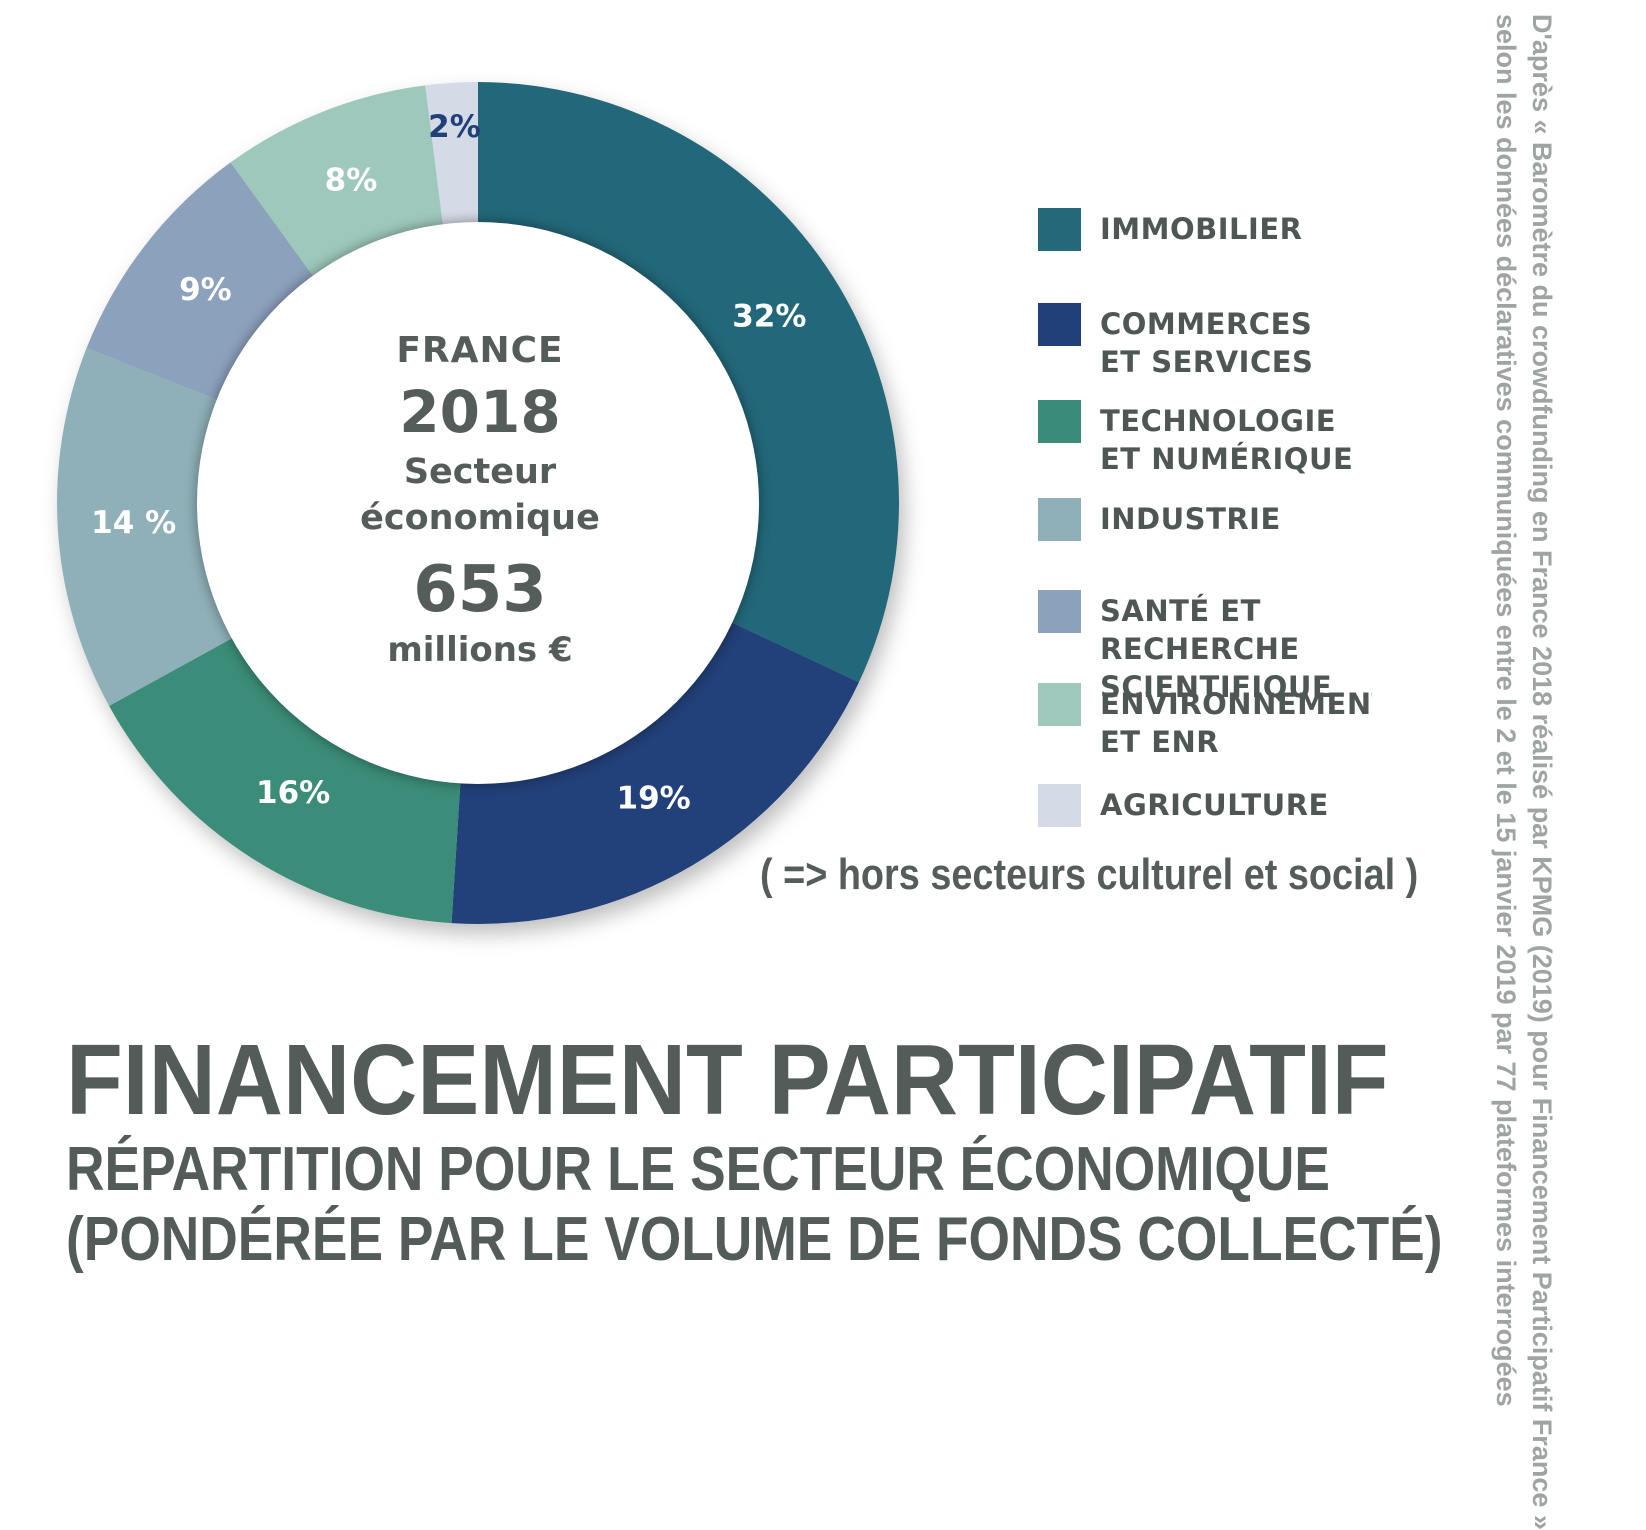  I want to click on center-sector-line2: économique, so click(480, 518).